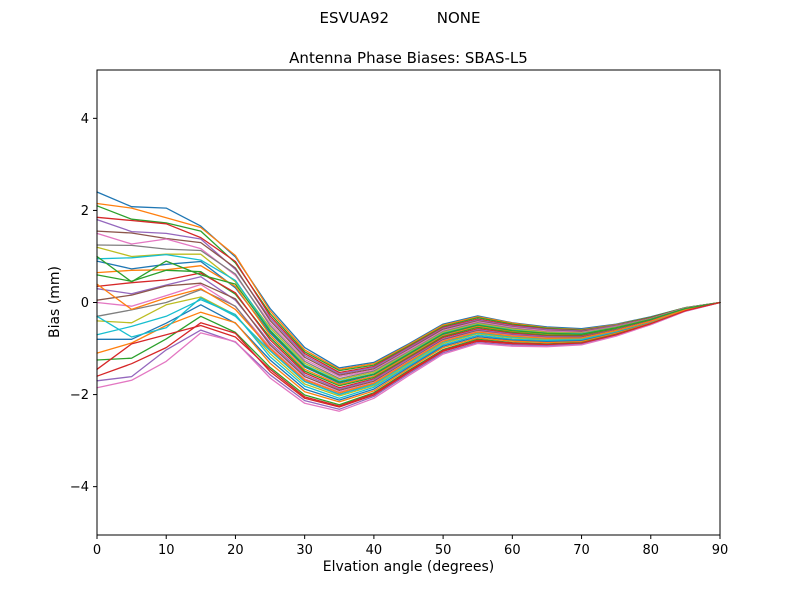 This screenshot has height=600, width=800. What do you see at coordinates (651, 550) in the screenshot?
I see `x-tick-label: 80` at bounding box center [651, 550].